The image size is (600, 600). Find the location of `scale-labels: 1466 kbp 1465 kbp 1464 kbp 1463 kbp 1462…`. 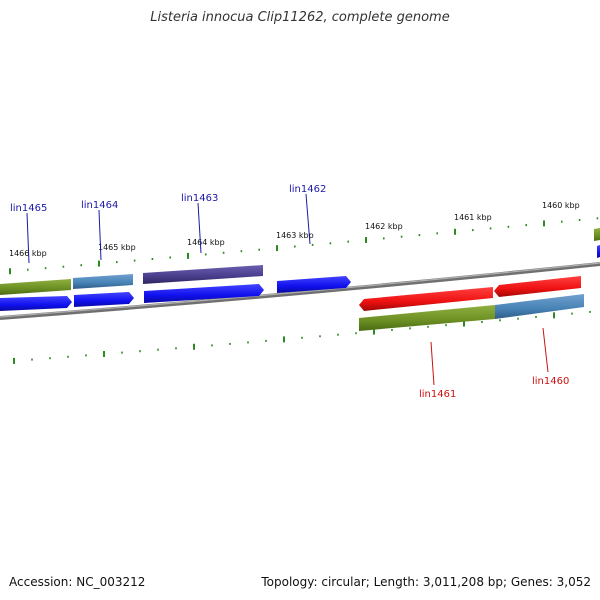

scale-labels: 1466 kbp 1465 kbp 1464 kbp 1463 kbp 1462… is located at coordinates (294, 229).